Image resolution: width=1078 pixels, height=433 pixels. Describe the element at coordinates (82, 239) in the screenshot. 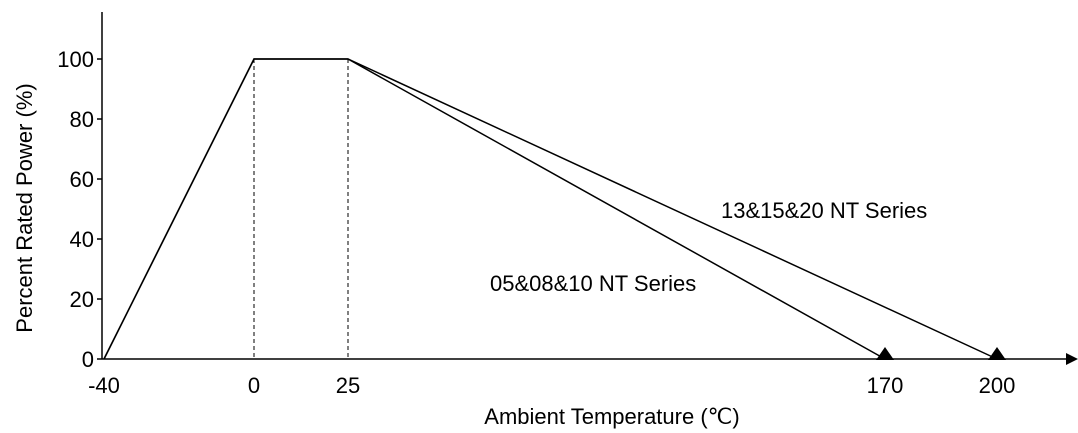

I see `y-tick-label: 40` at that location.